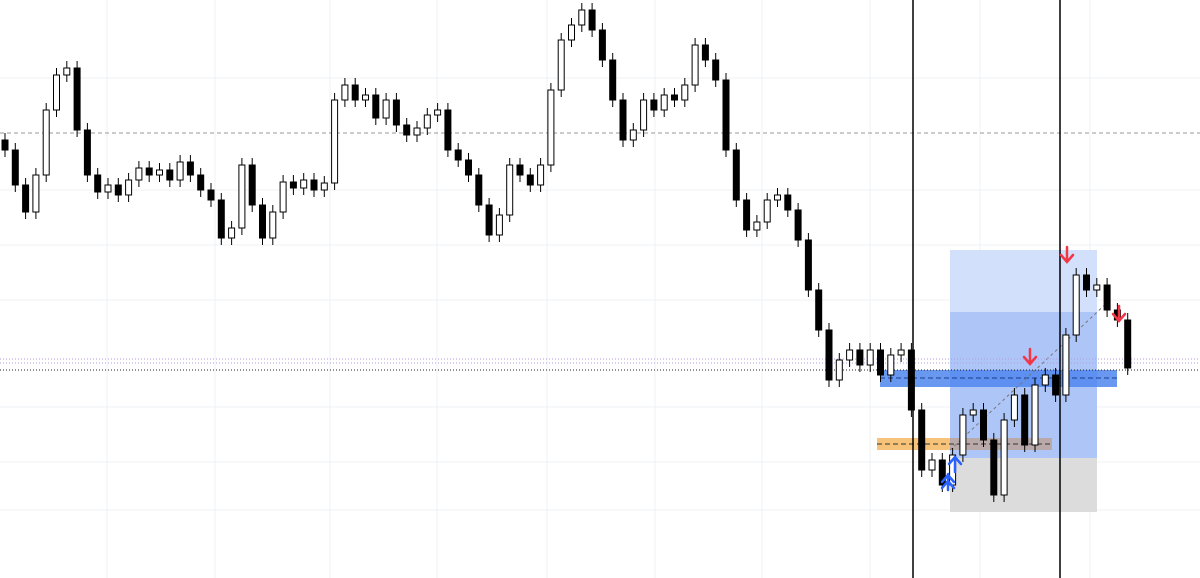 The image size is (1200, 578). Describe the element at coordinates (1030, 375) in the screenshot. I see `trade-path` at that location.